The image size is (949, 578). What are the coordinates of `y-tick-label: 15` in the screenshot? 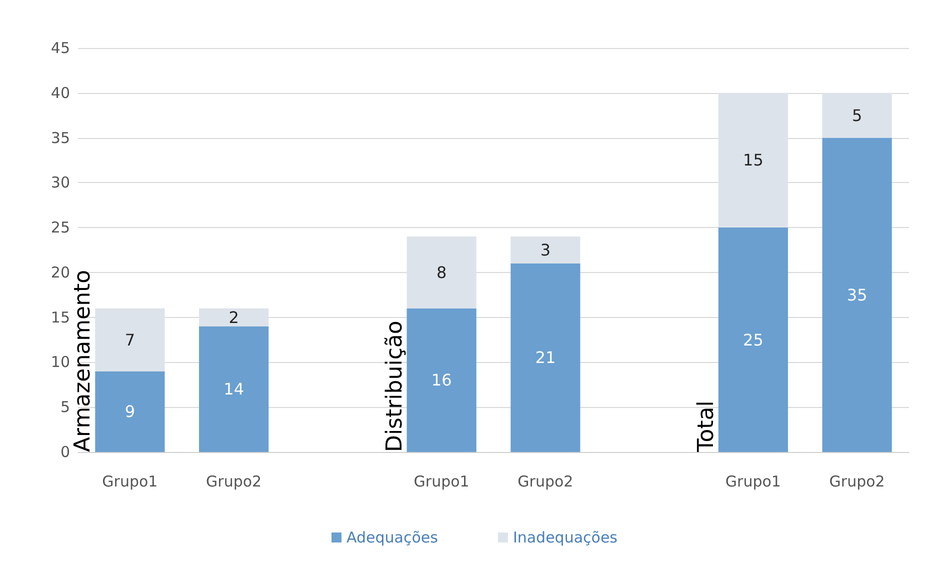 It's located at (60, 317).